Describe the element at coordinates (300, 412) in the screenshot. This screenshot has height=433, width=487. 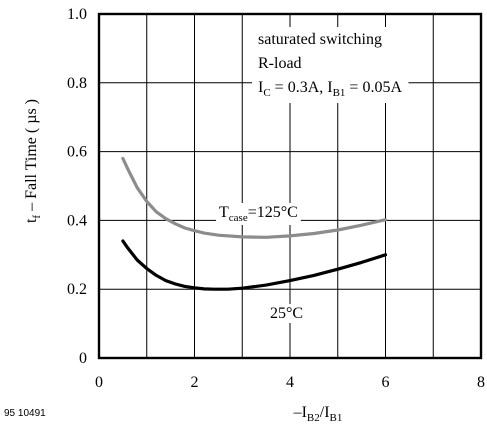
I see `x-axis-label-prefix: –I` at that location.